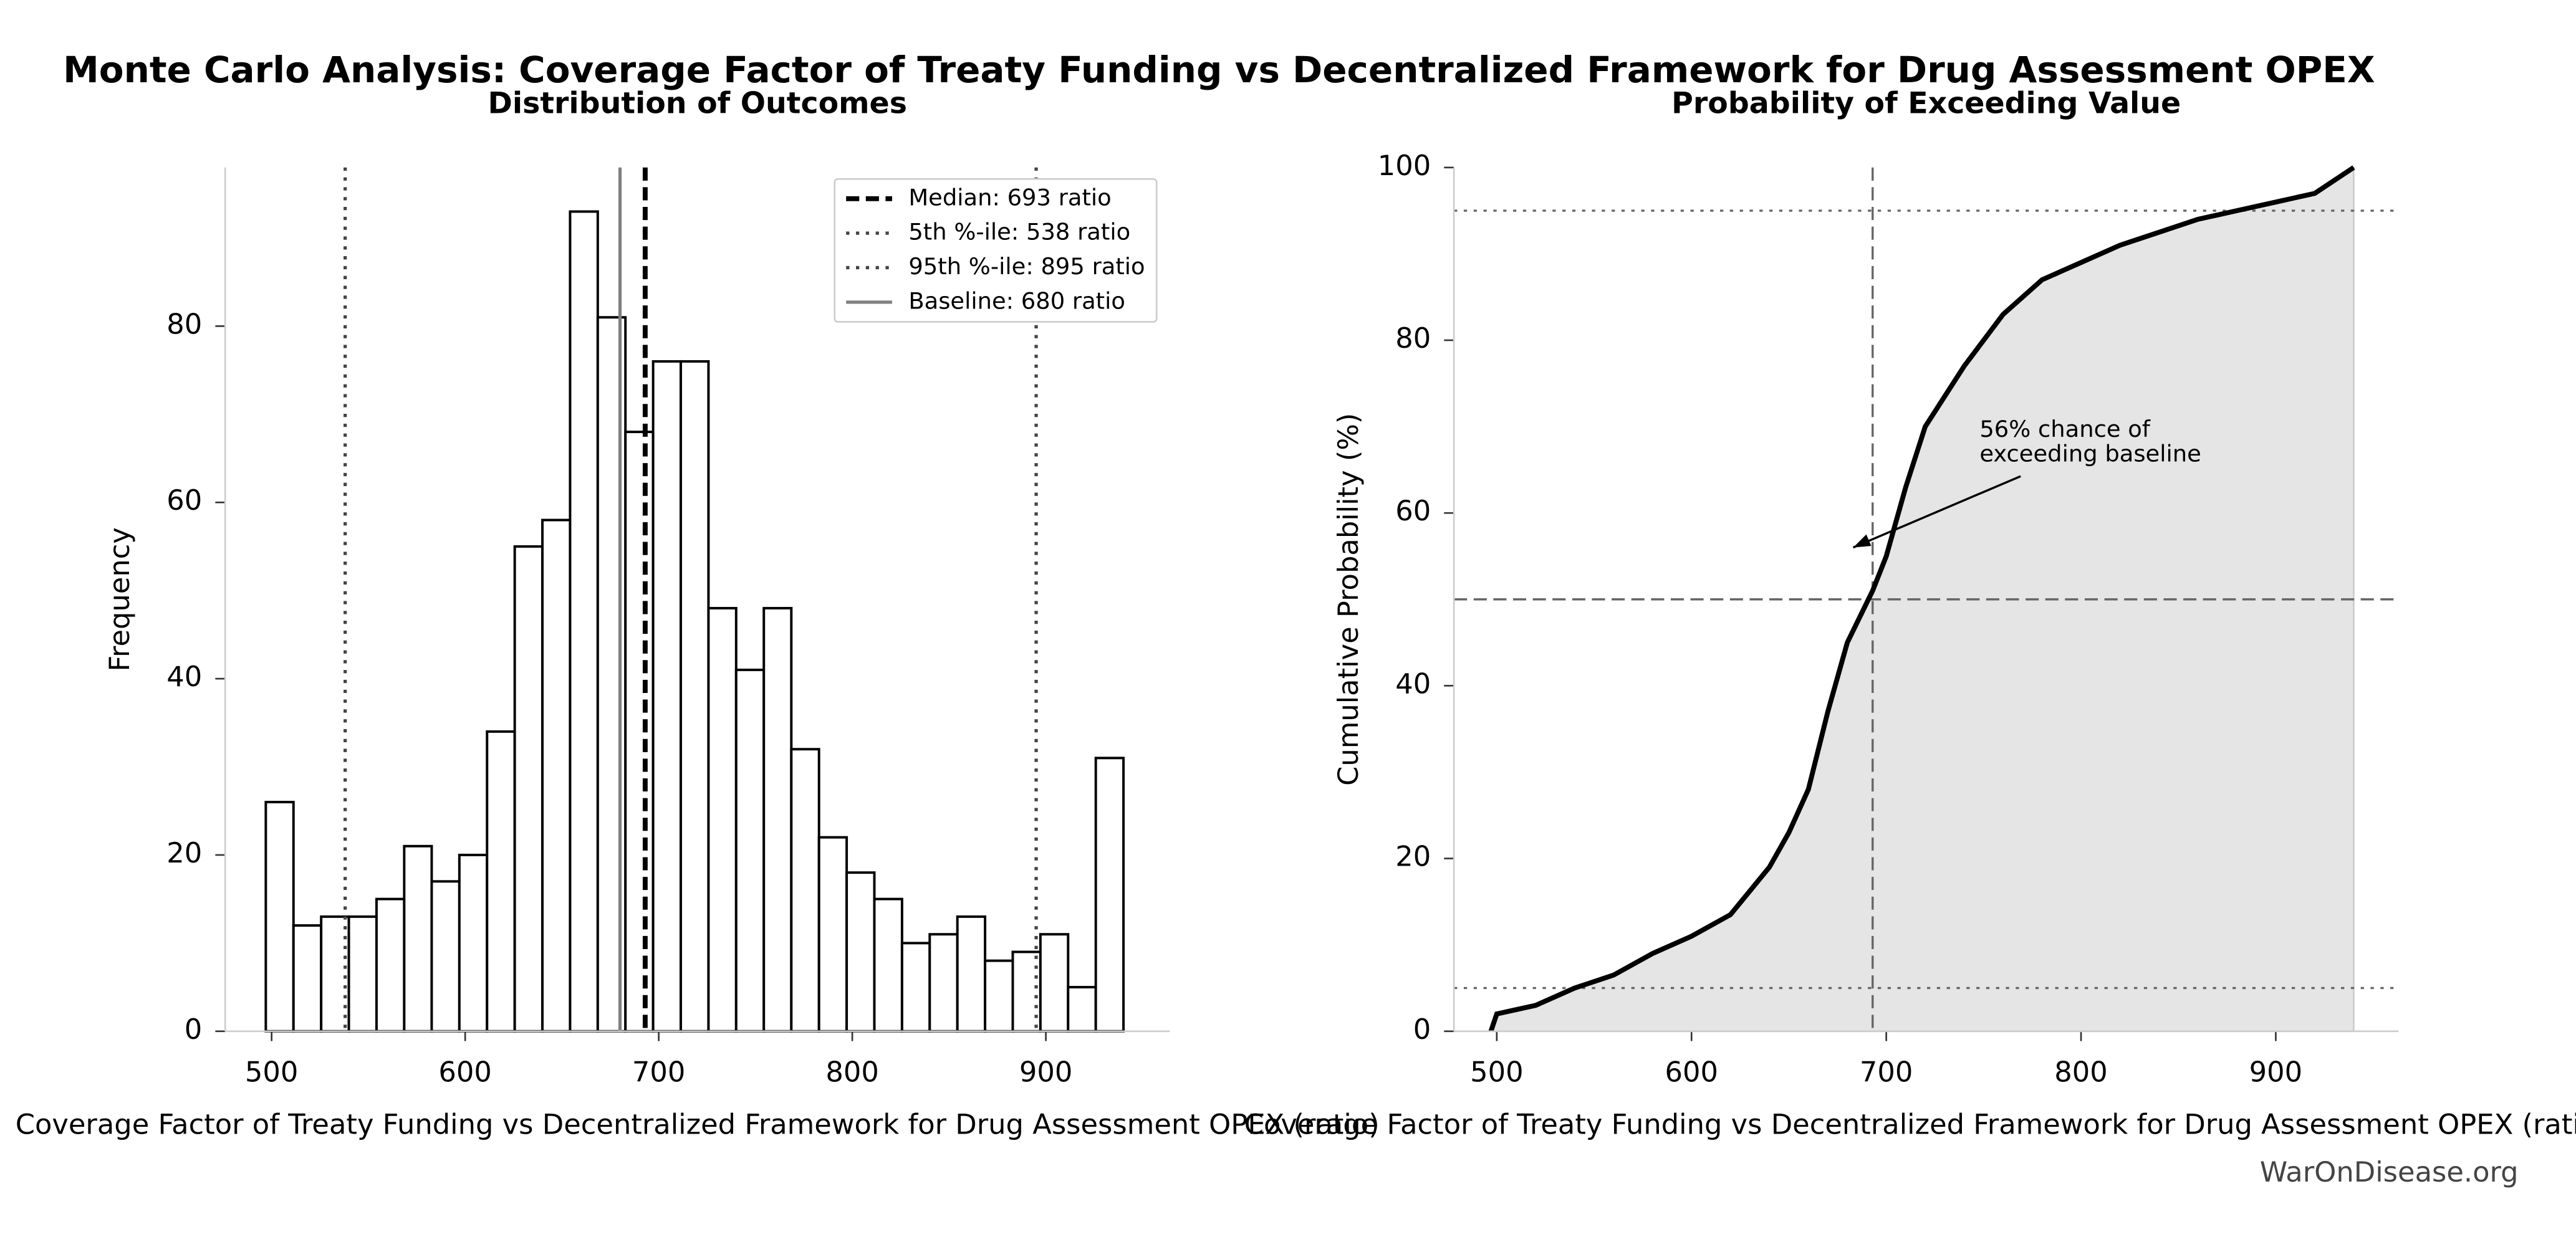 This screenshot has height=1247, width=2576. What do you see at coordinates (2090, 453) in the screenshot?
I see `annotation-text: exceeding baseline` at bounding box center [2090, 453].